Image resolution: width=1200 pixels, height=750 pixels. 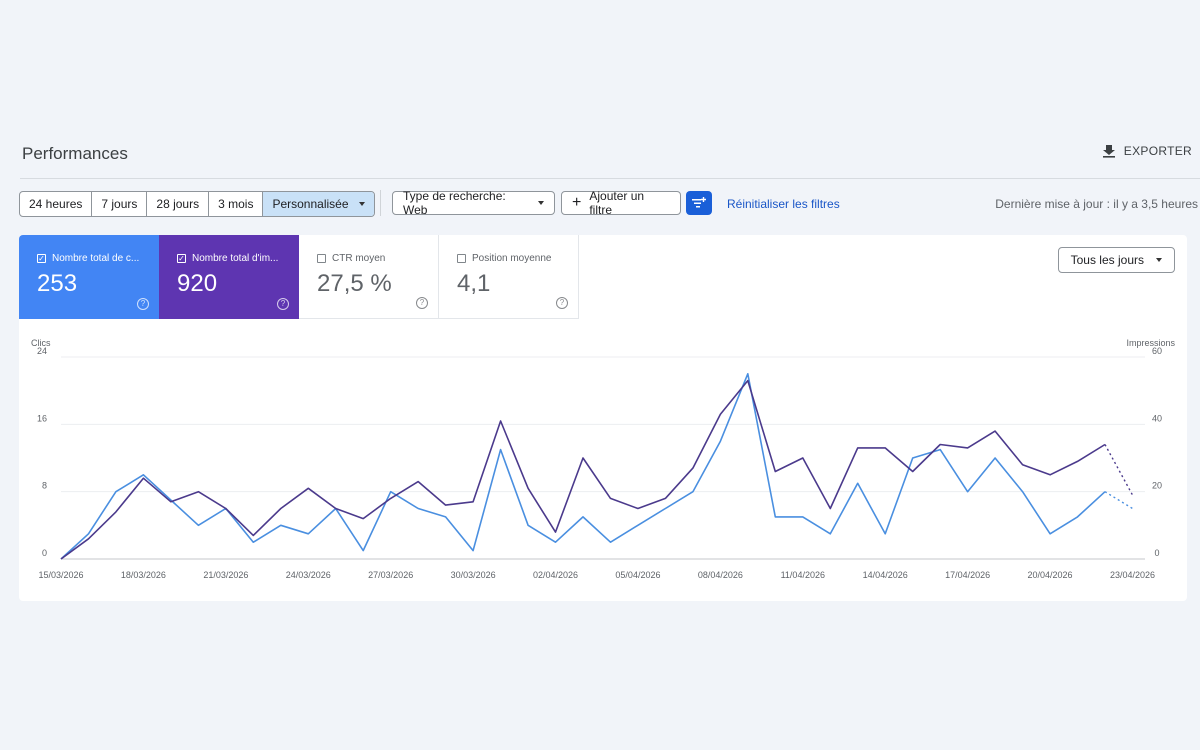 What do you see at coordinates (390, 575) in the screenshot?
I see `x-axis-tick-label: 27/03/2026` at bounding box center [390, 575].